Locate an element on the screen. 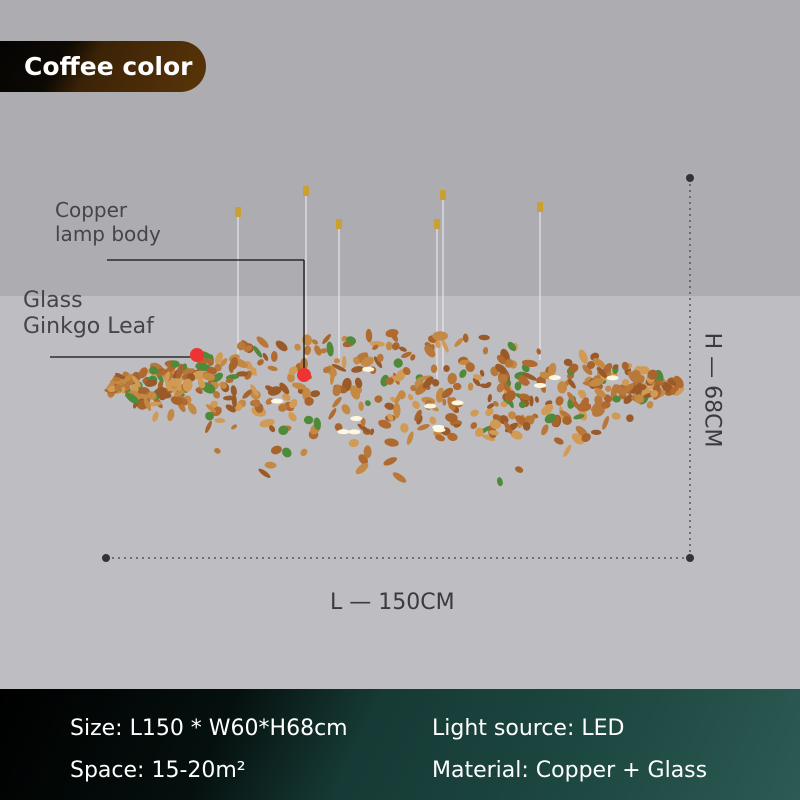  color-badge-label: Coffee color is located at coordinates (108, 66).